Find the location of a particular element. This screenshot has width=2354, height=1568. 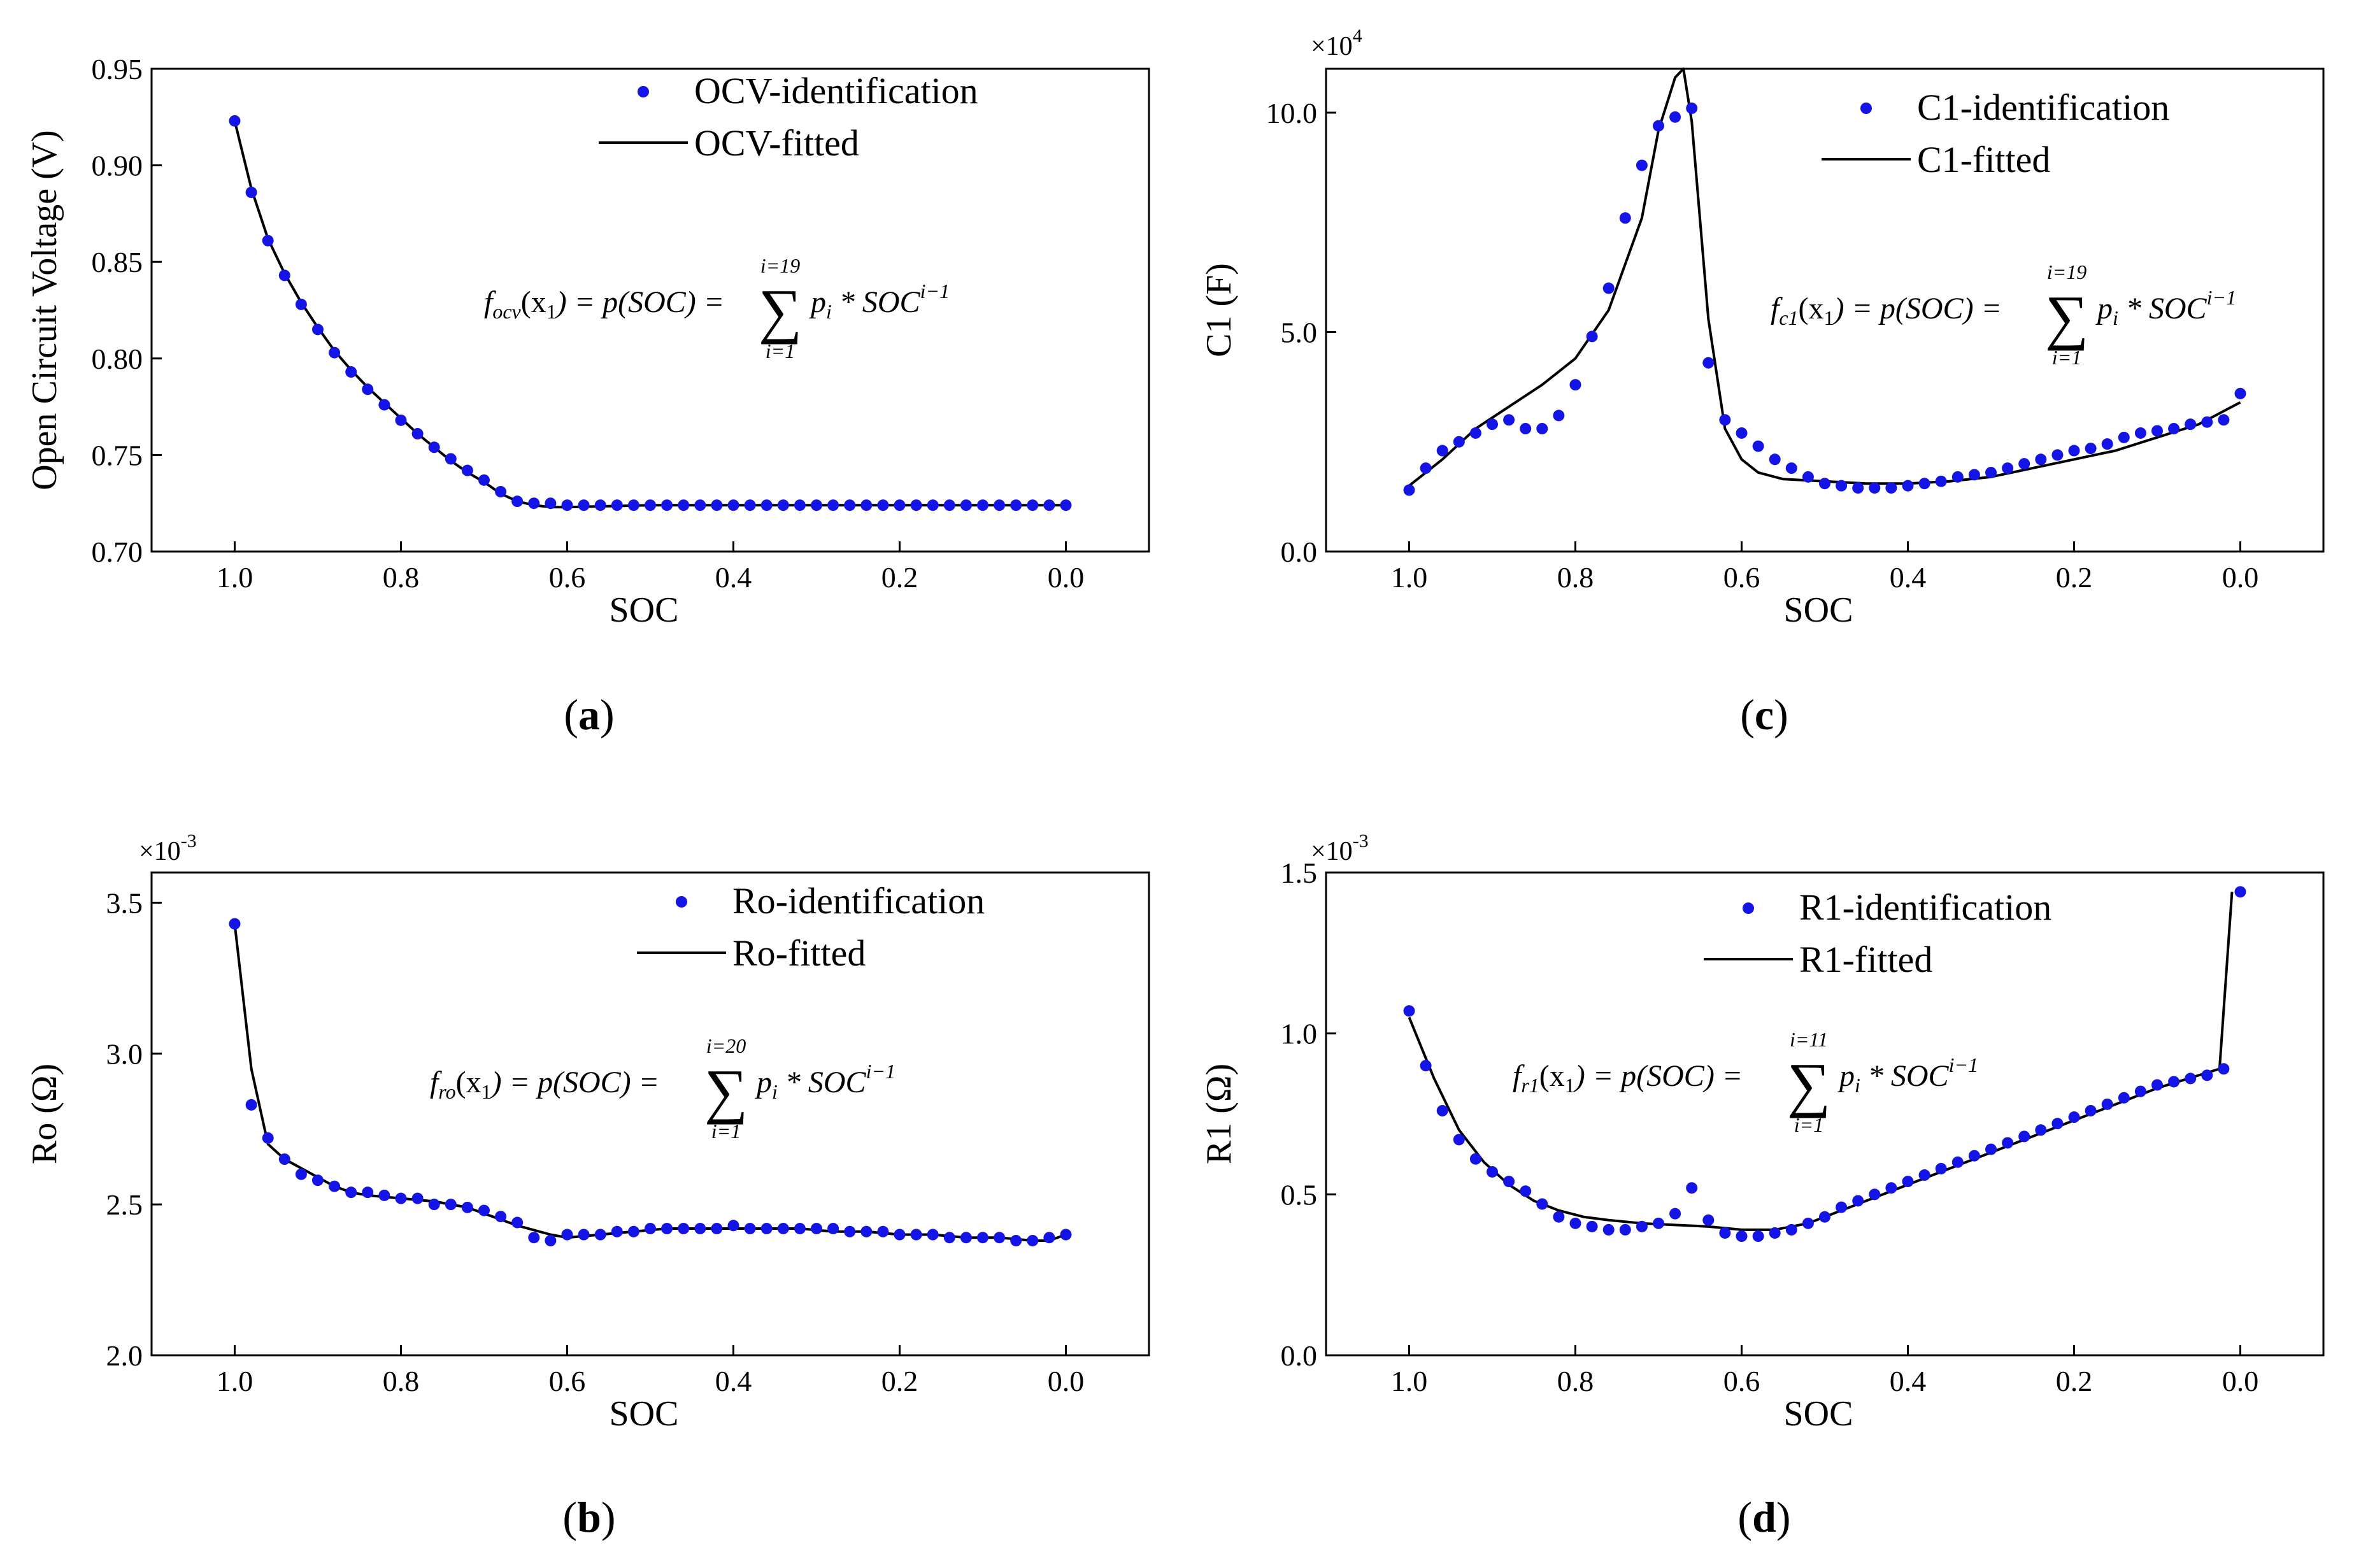

legend-d: R1-identification R1-fitted is located at coordinates (1877, 933).